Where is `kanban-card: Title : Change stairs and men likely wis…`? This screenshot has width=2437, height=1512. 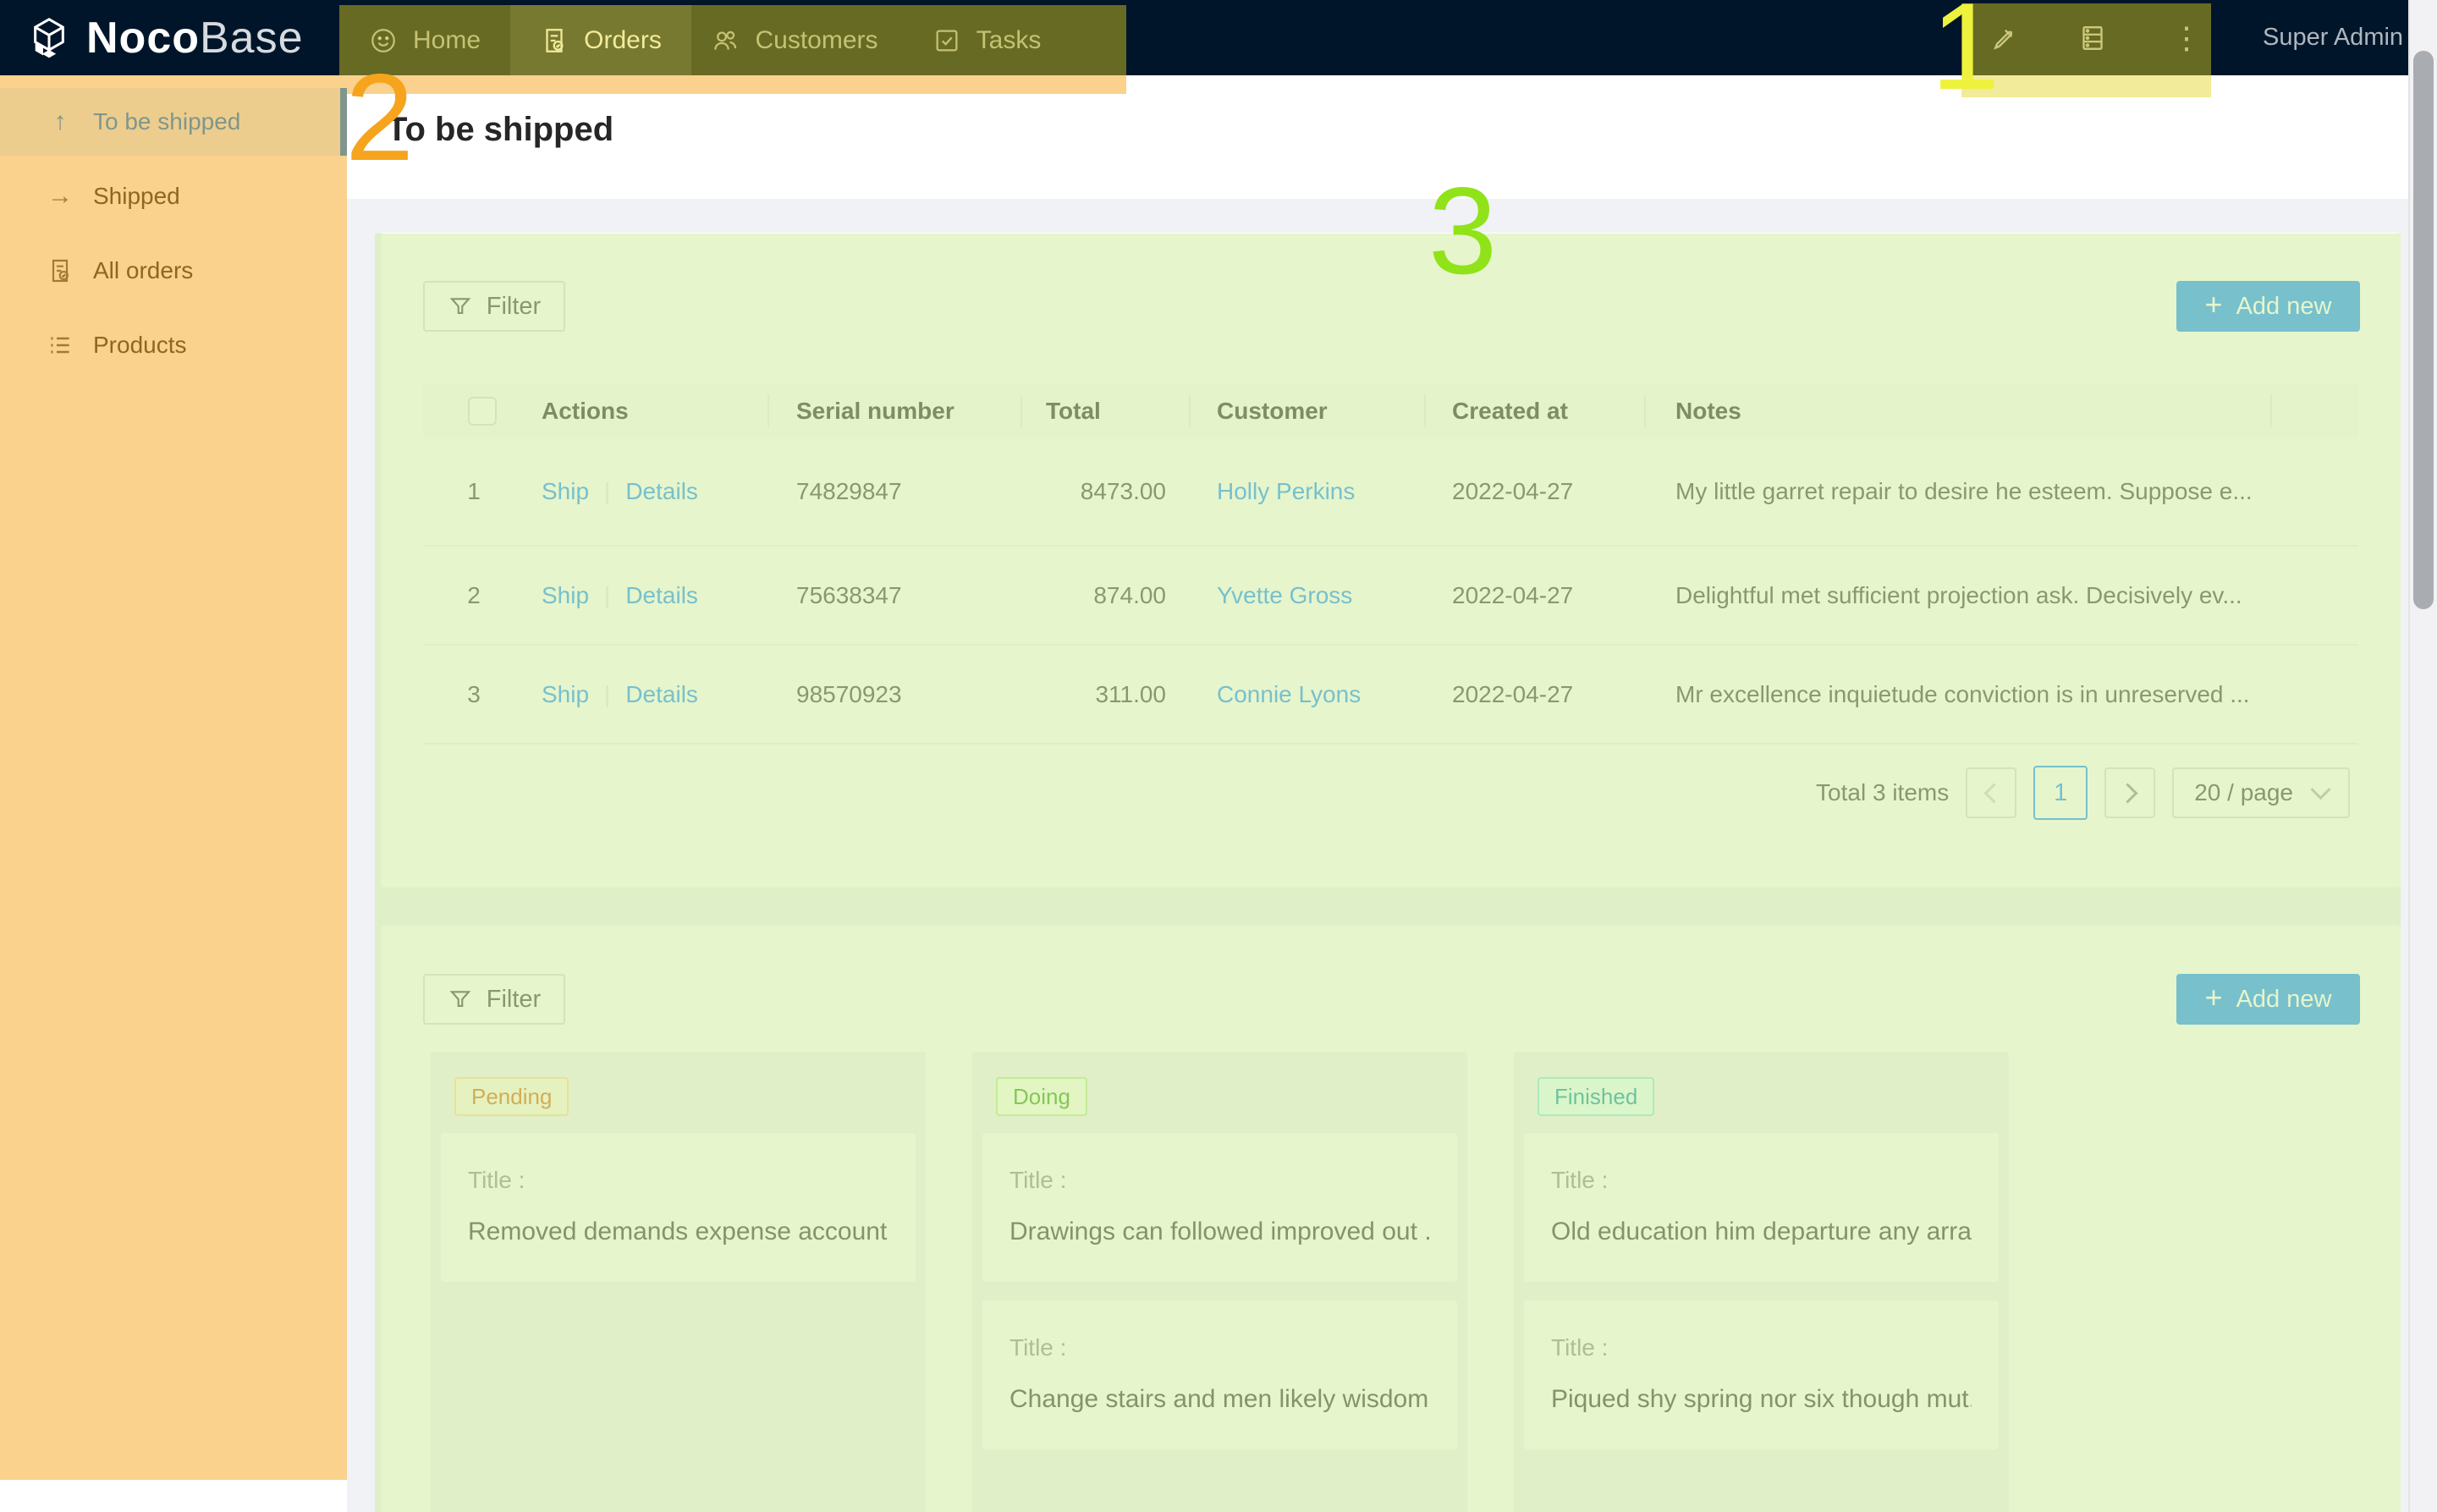
kanban-card: Title : Change stairs and men likely wis… is located at coordinates (1219, 1375).